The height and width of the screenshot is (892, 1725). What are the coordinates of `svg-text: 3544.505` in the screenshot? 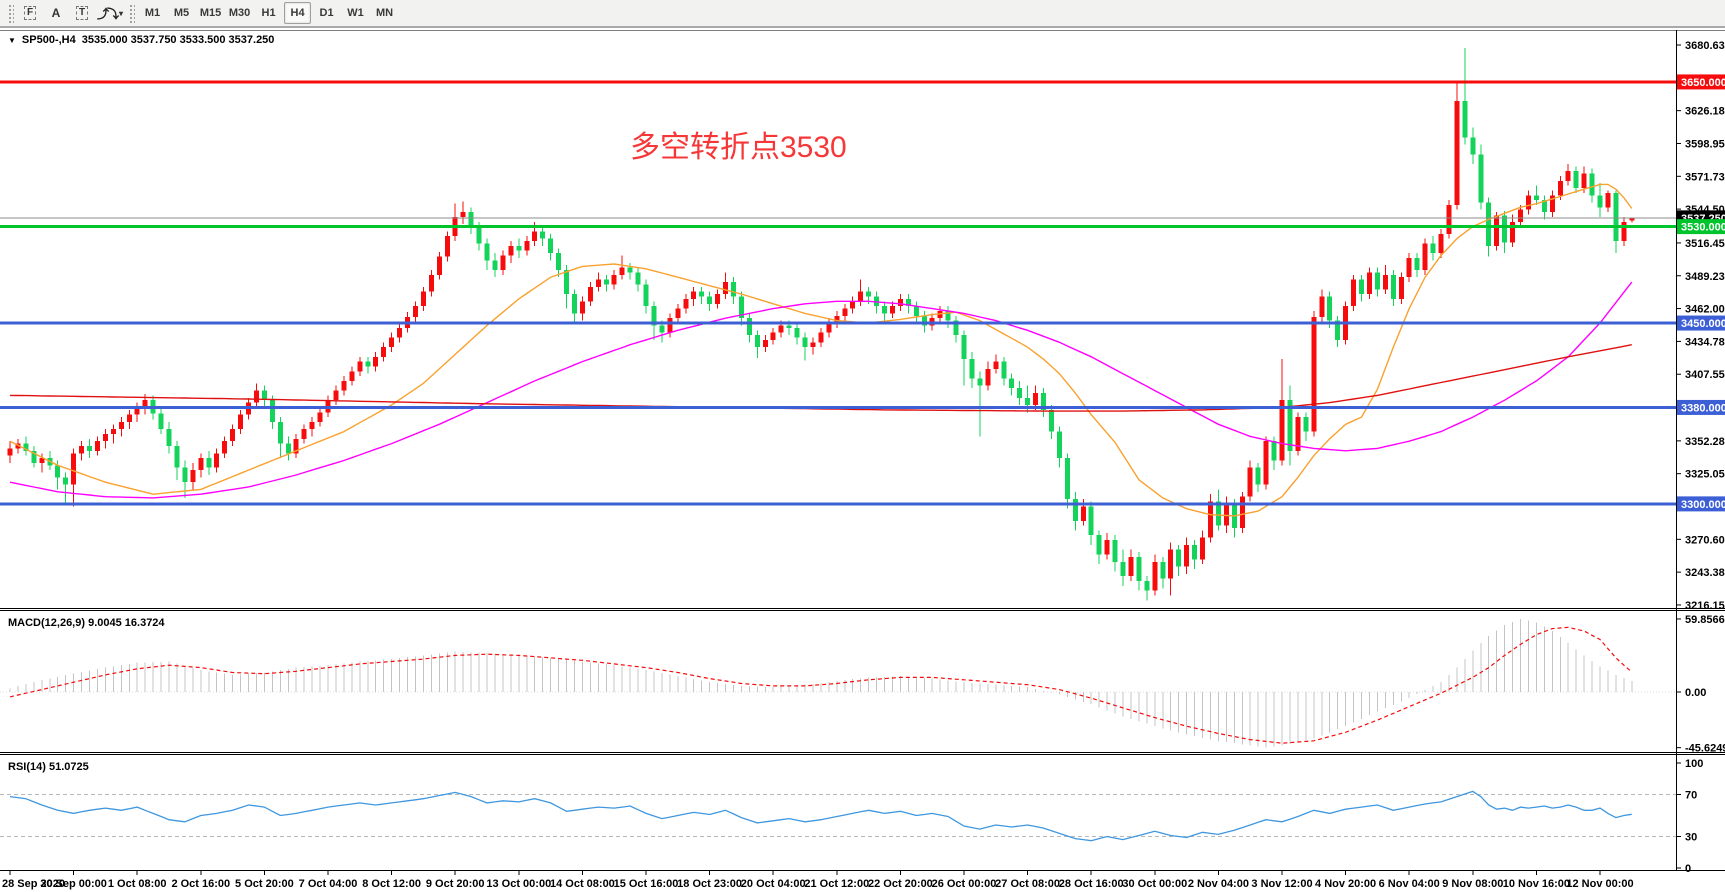 It's located at (1705, 210).